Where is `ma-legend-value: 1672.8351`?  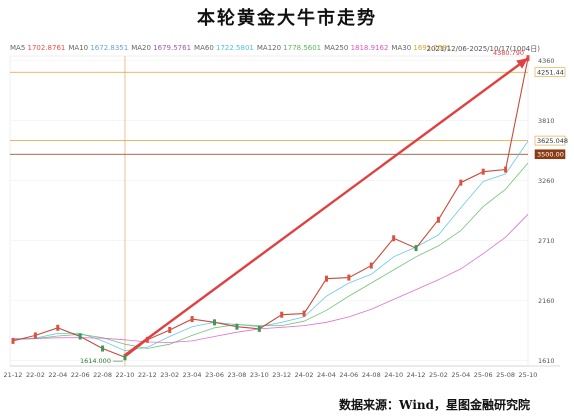 ma-legend-value: 1672.8351 is located at coordinates (109, 48).